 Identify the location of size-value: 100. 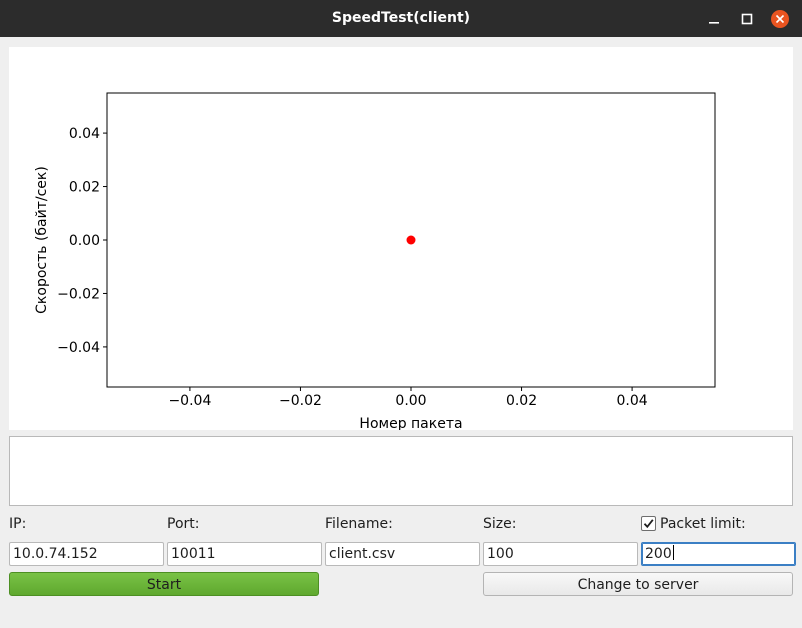
(500, 554).